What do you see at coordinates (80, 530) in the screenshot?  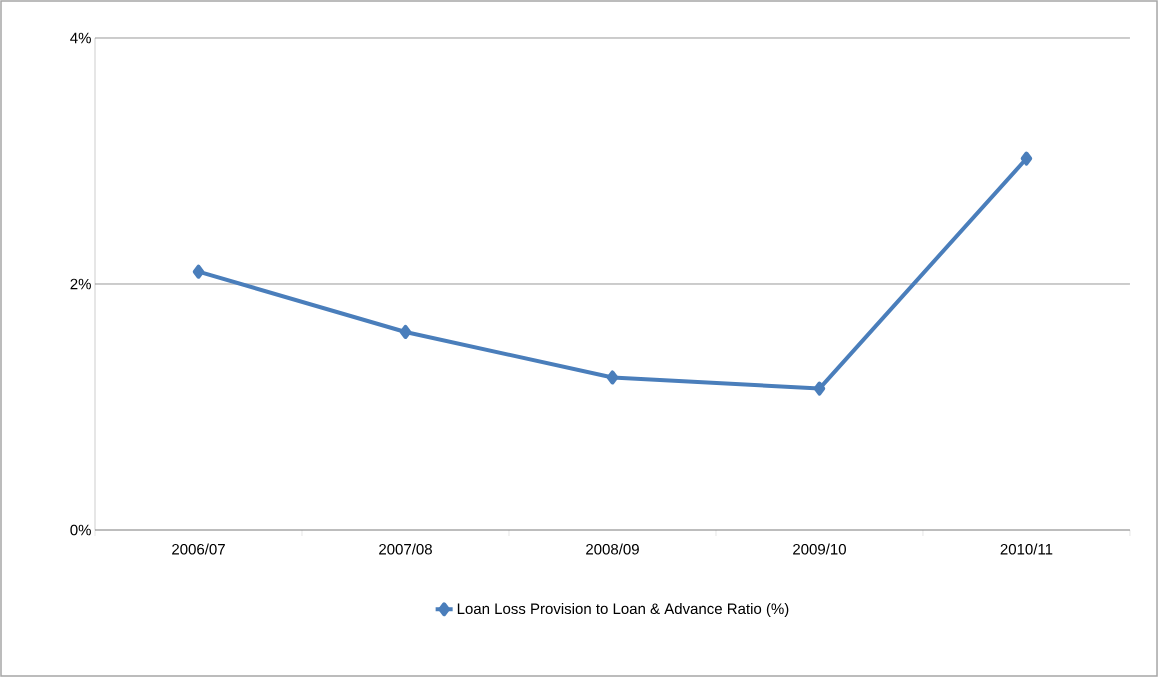 I see `y-tick-label: 0%` at bounding box center [80, 530].